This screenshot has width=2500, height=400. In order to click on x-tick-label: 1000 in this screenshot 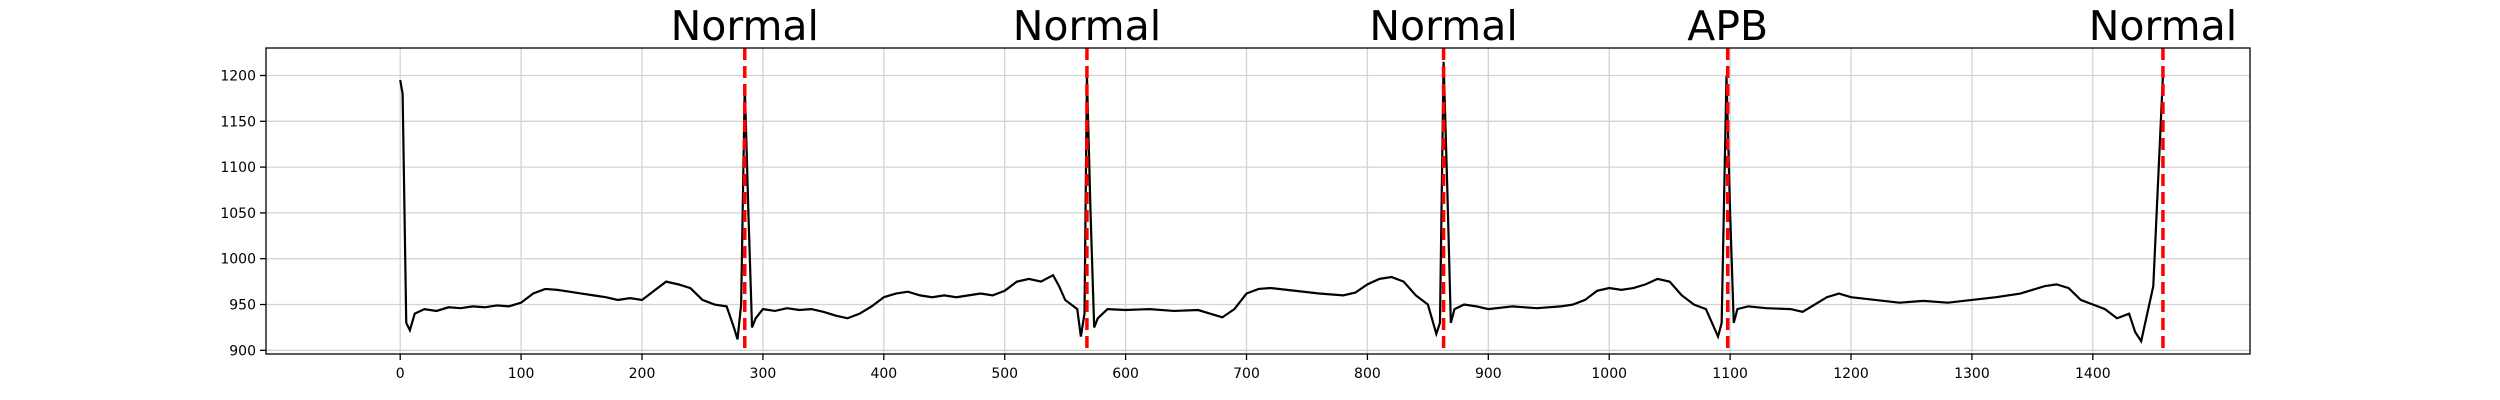, I will do `click(1609, 374)`.